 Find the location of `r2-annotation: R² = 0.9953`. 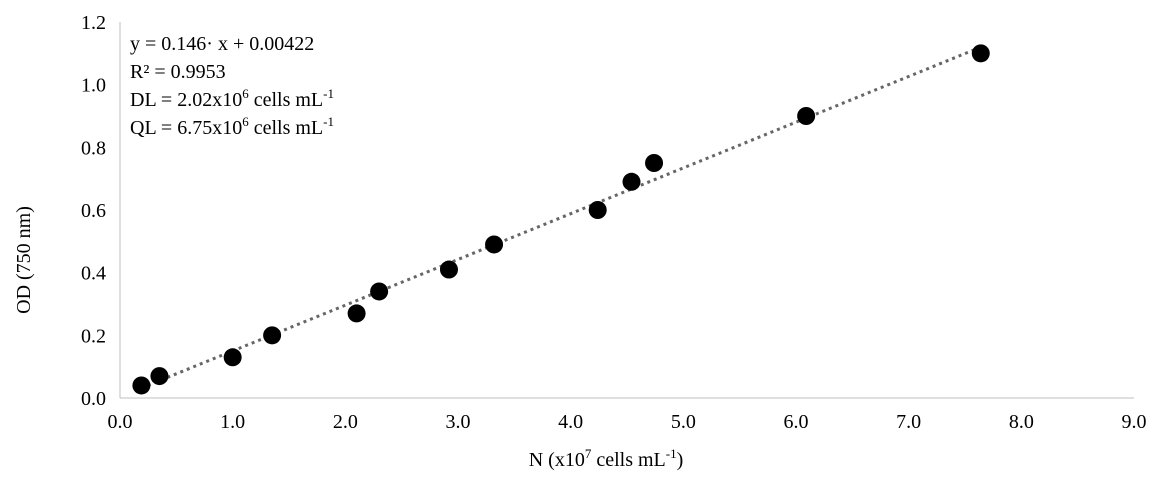

r2-annotation: R² = 0.9953 is located at coordinates (178, 72).